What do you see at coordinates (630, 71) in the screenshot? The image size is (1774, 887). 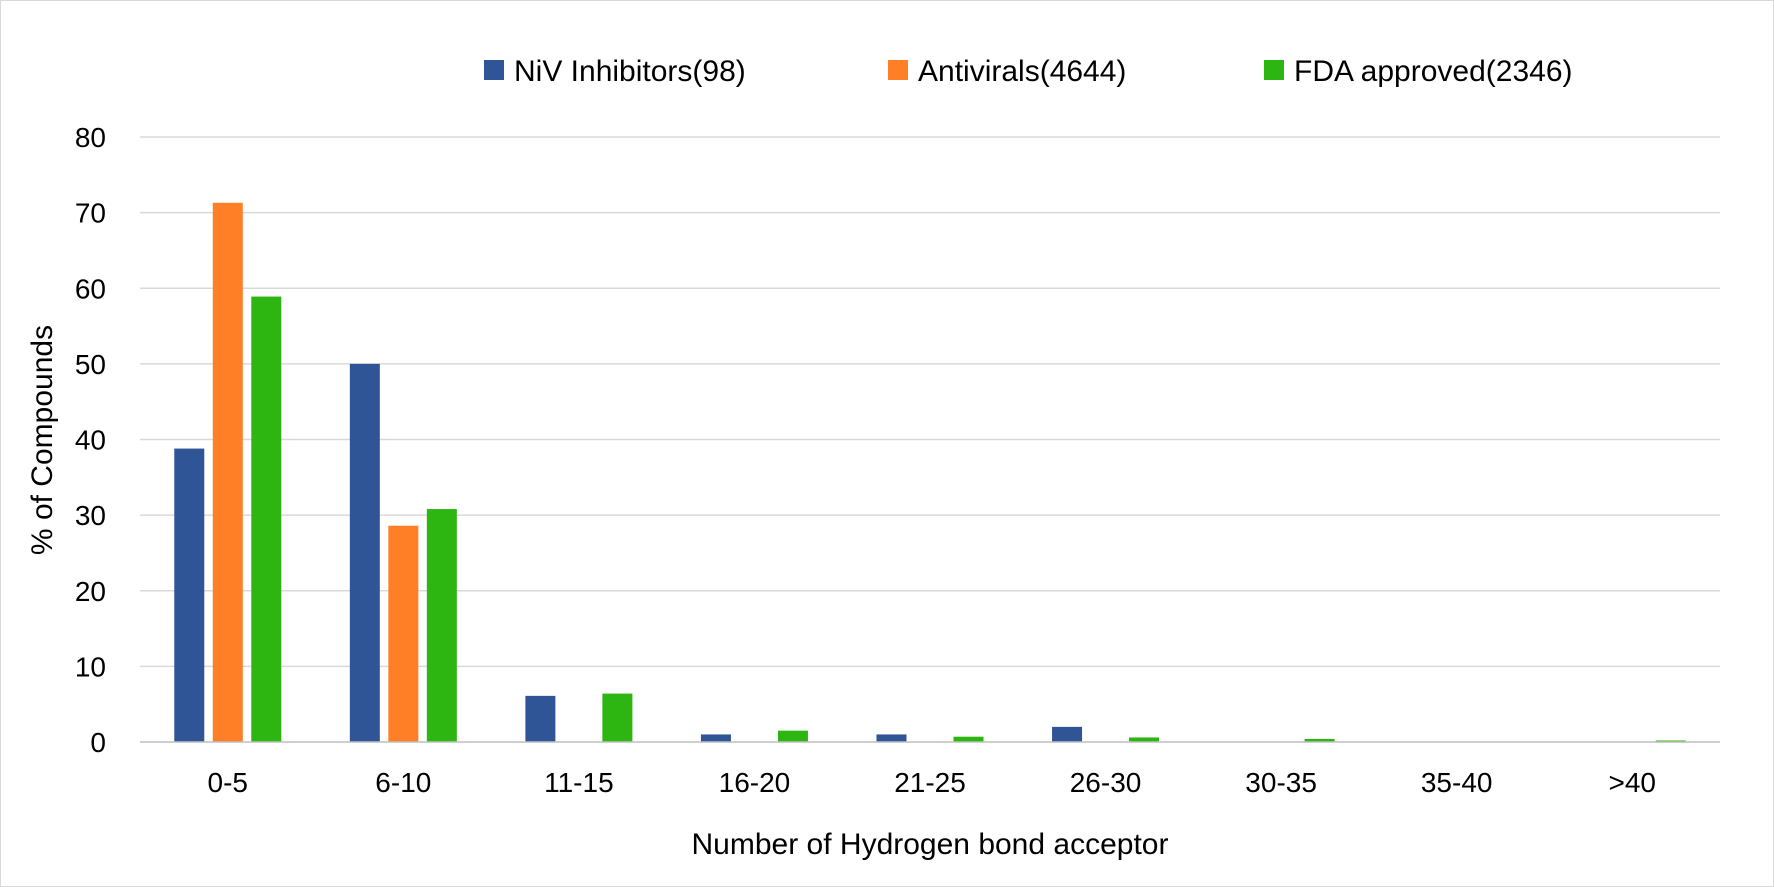 I see `legend-label: NiV Inhibitors(98)` at bounding box center [630, 71].